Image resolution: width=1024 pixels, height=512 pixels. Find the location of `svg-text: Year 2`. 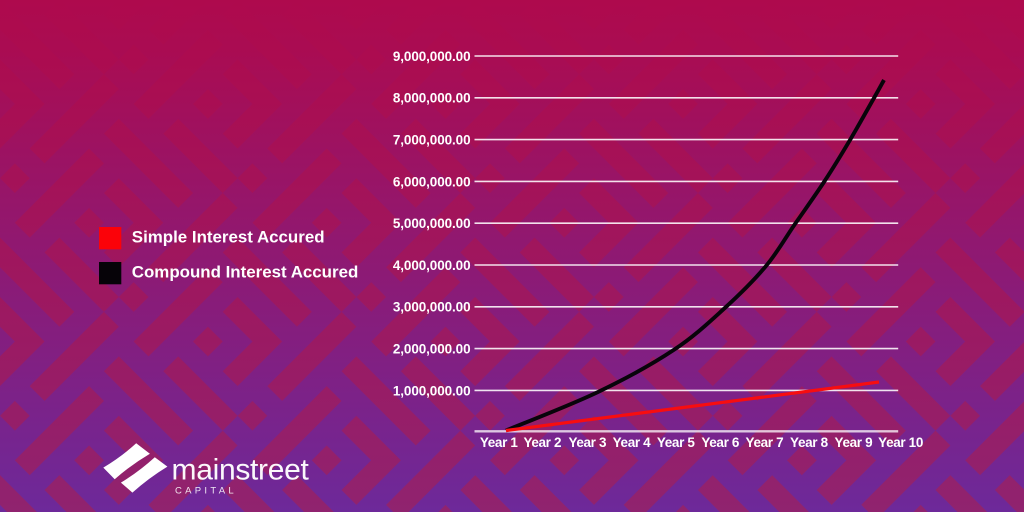

svg-text: Year 2 is located at coordinates (542, 442).